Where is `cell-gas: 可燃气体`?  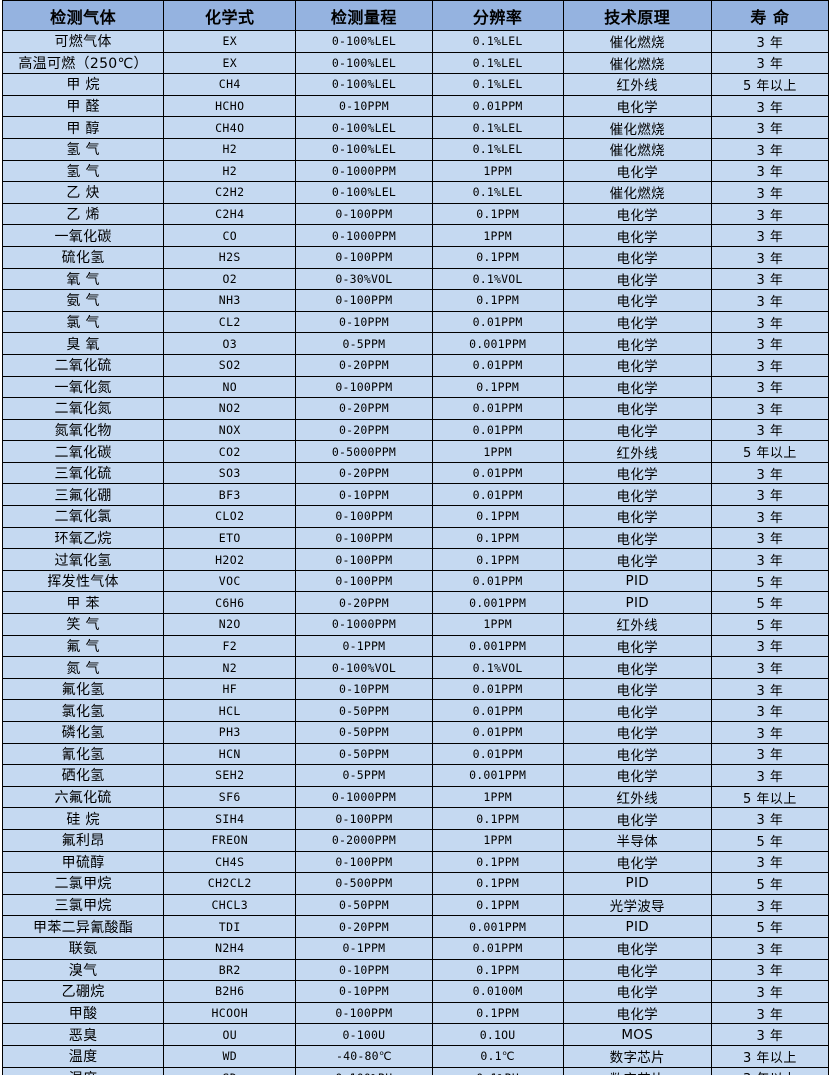
cell-gas: 可燃气体 is located at coordinates (83, 41).